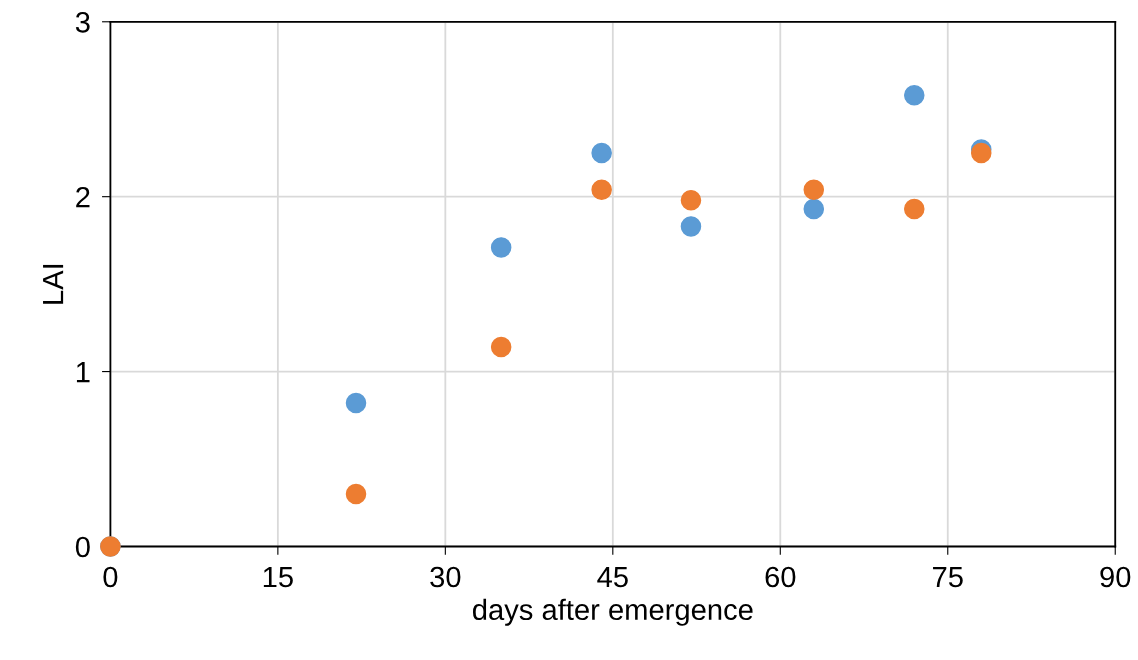 This screenshot has height=660, width=1138. I want to click on x-tick-label: 15, so click(278, 577).